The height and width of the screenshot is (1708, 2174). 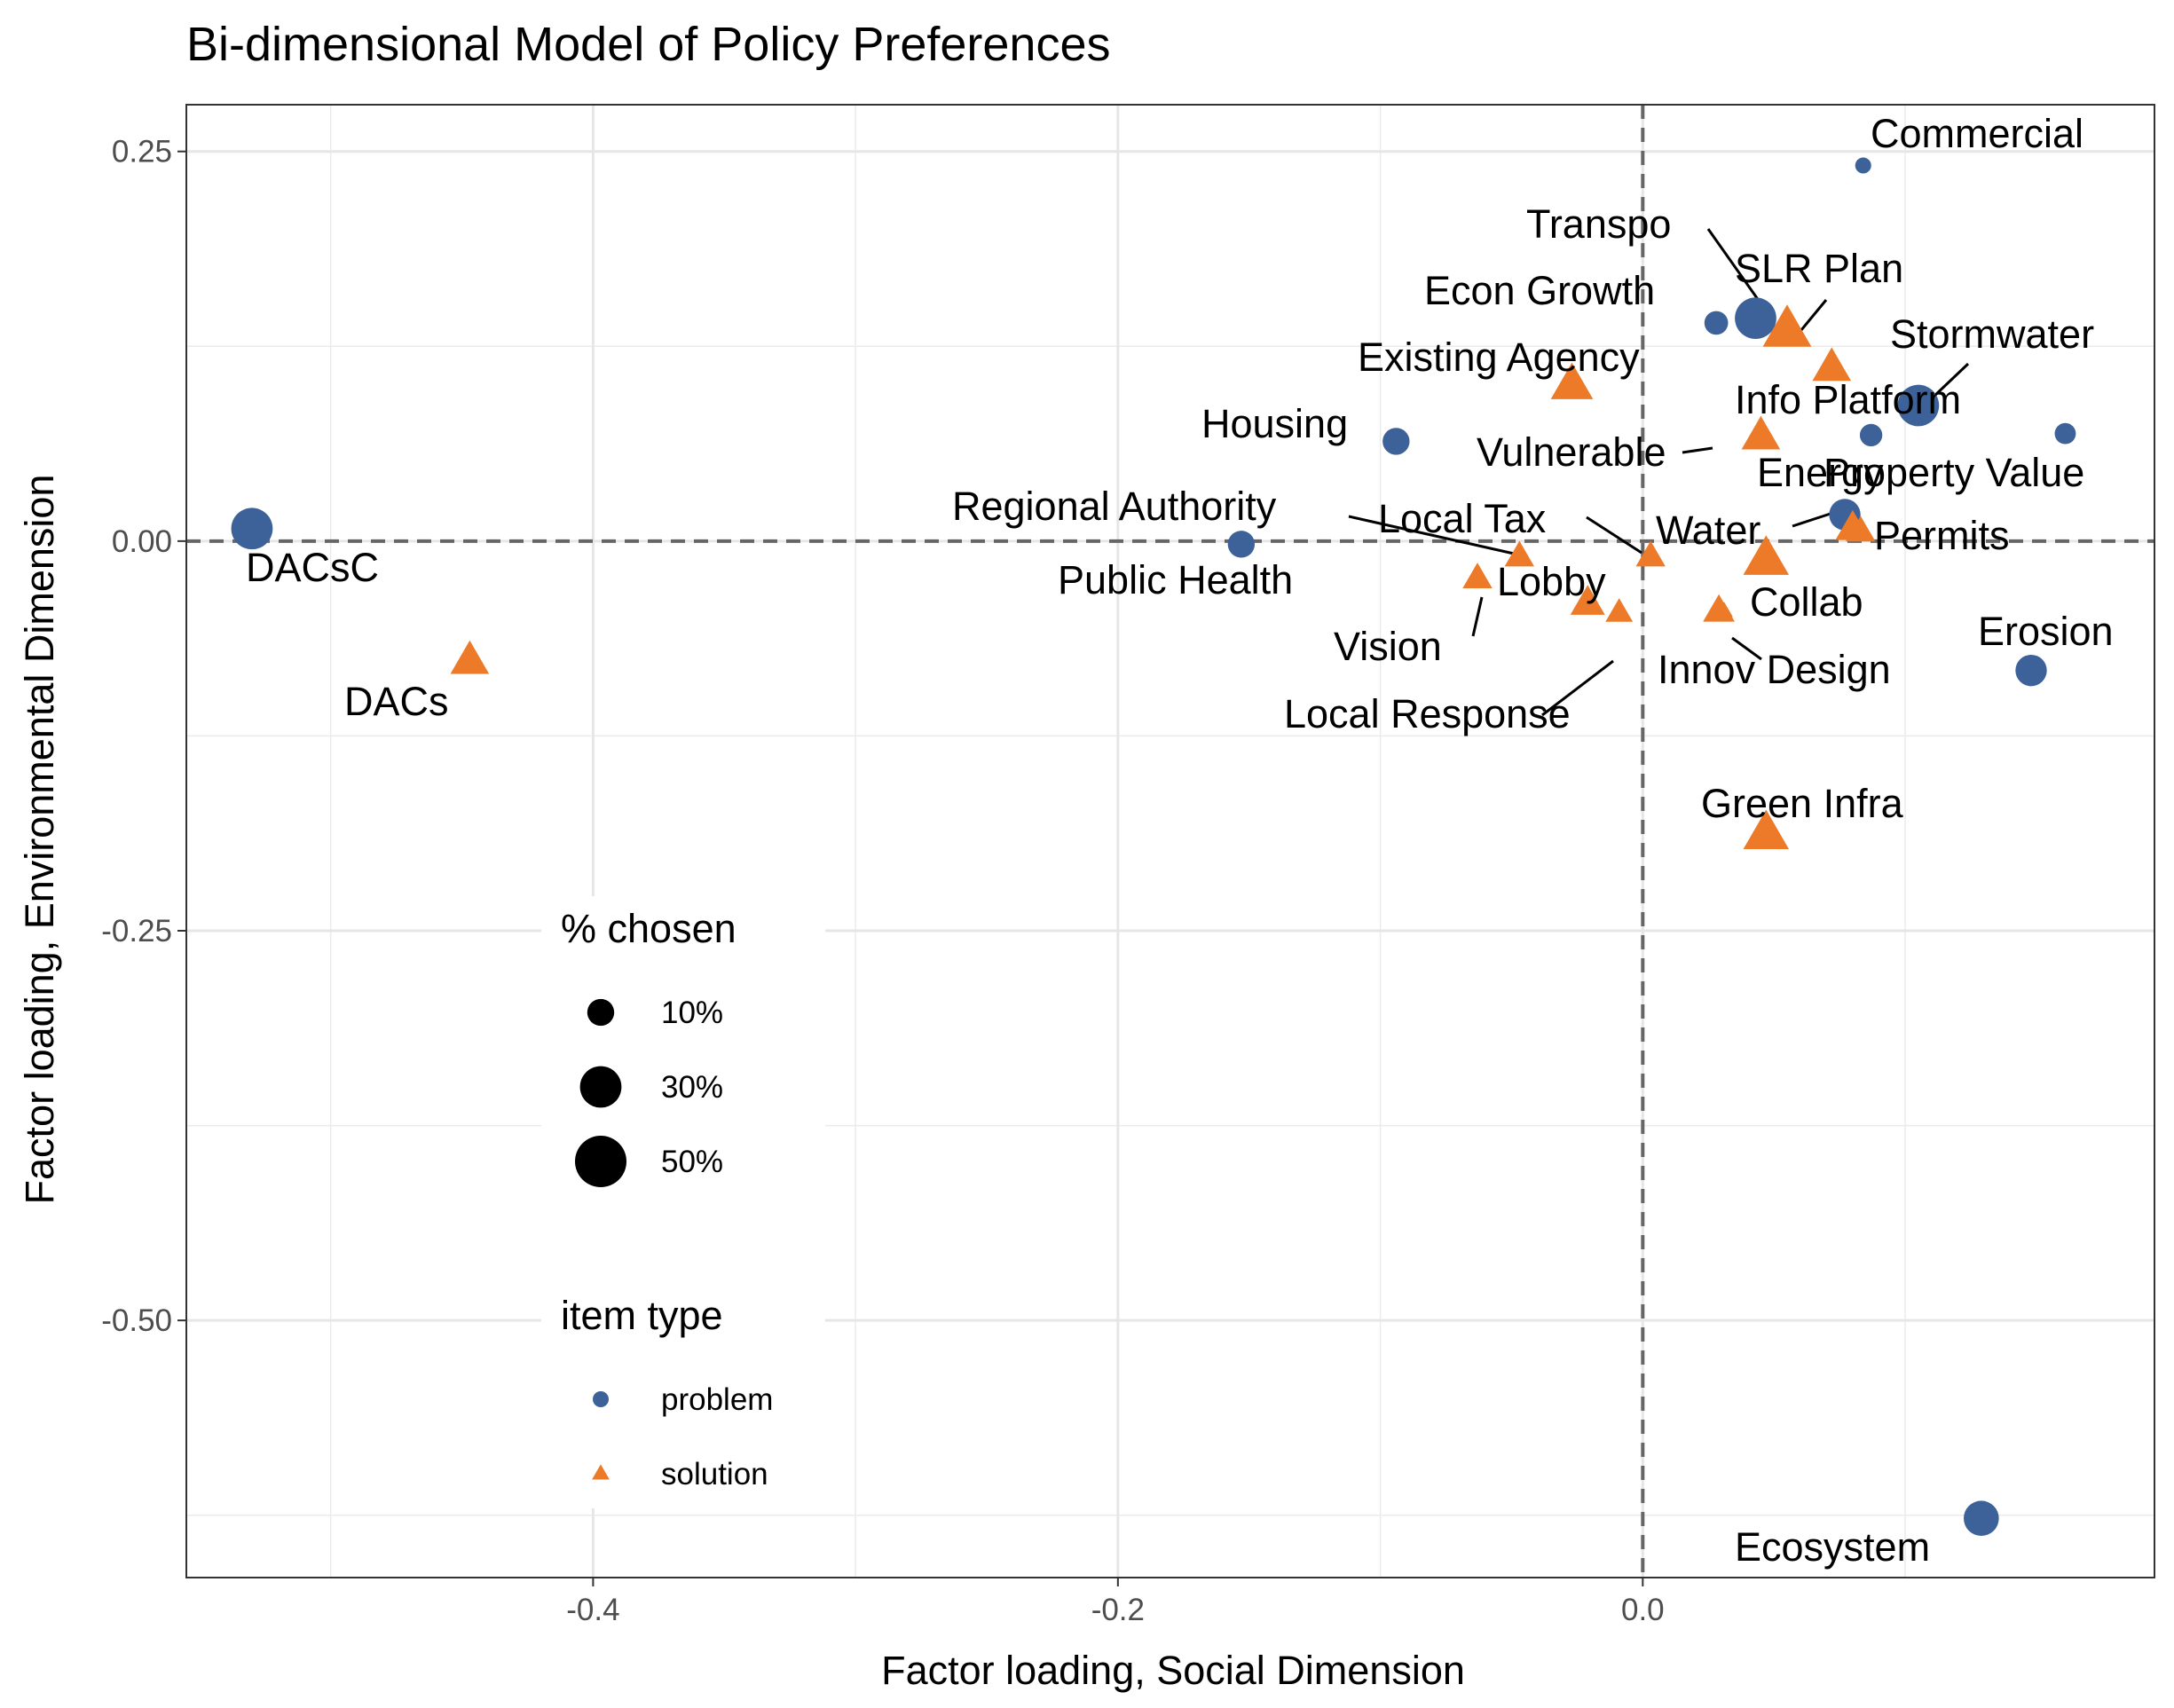 I want to click on point-label: Regional Authority, so click(x=1114, y=506).